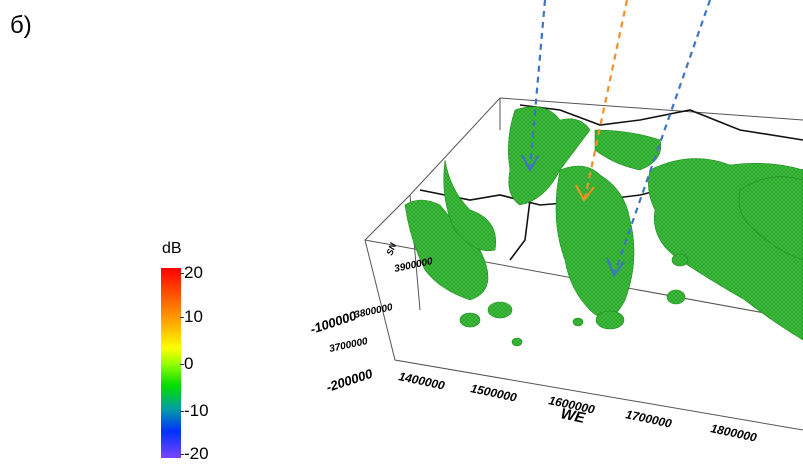 The height and width of the screenshot is (466, 803). Describe the element at coordinates (194, 453) in the screenshot. I see `colorbar-tick-minus20: -20` at that location.